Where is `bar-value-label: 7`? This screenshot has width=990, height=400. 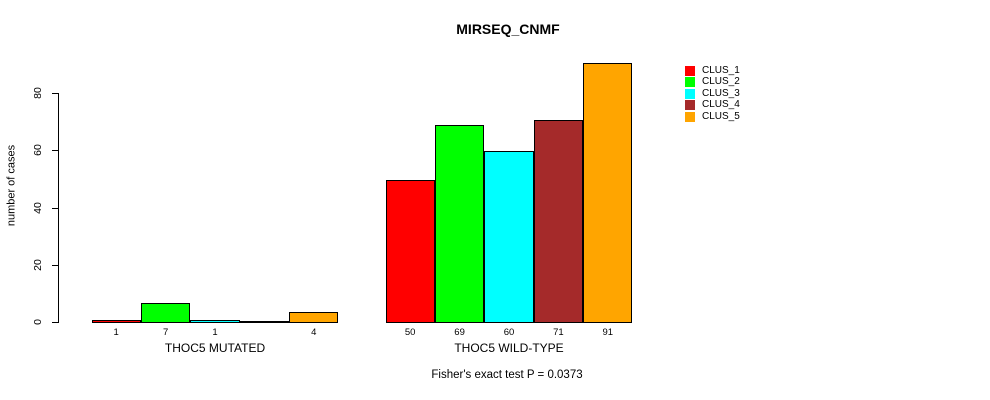 bar-value-label: 7 is located at coordinates (165, 332).